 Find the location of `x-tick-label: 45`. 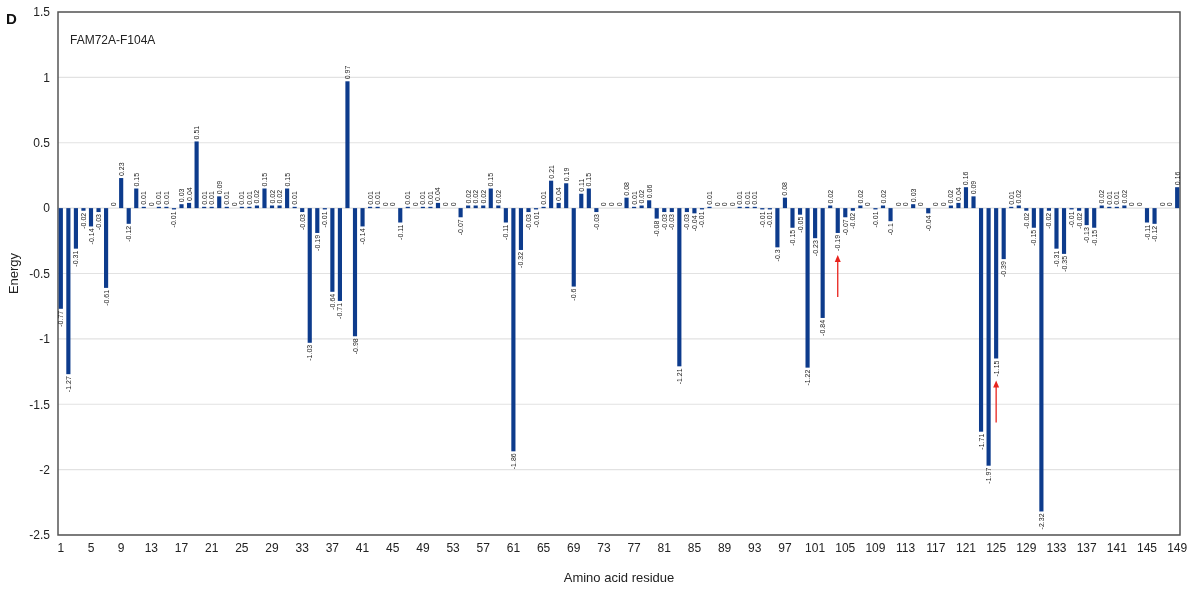

x-tick-label: 45 is located at coordinates (393, 547).